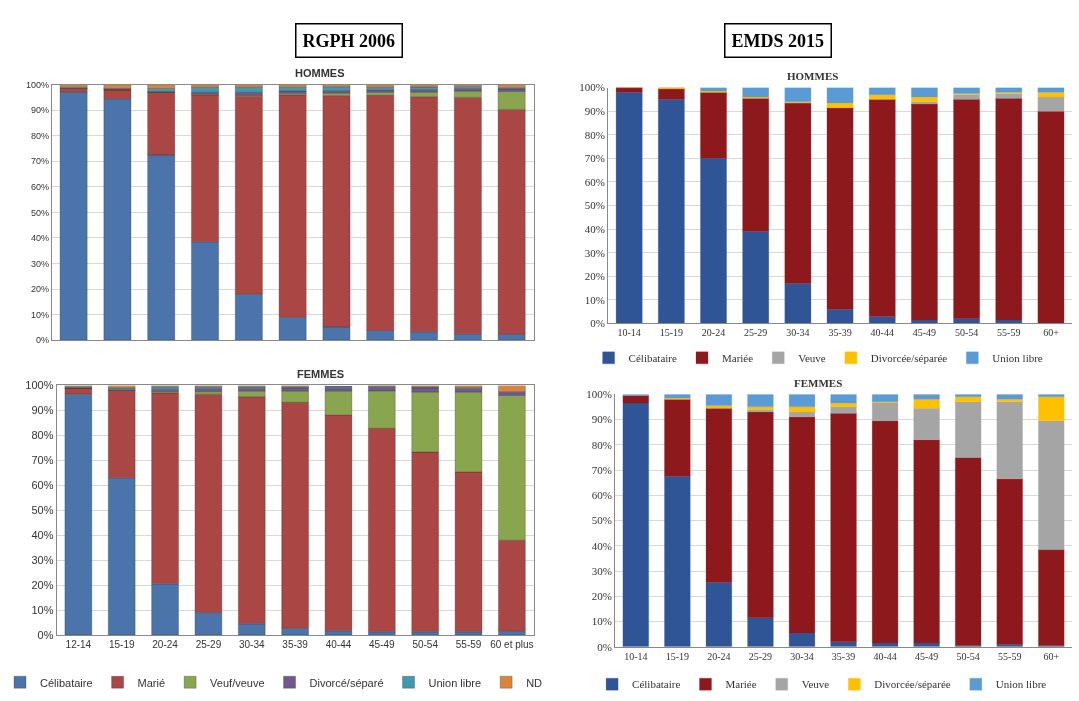 The height and width of the screenshot is (701, 1079). What do you see at coordinates (151, 682) in the screenshot?
I see `legend-label: Marié` at bounding box center [151, 682].